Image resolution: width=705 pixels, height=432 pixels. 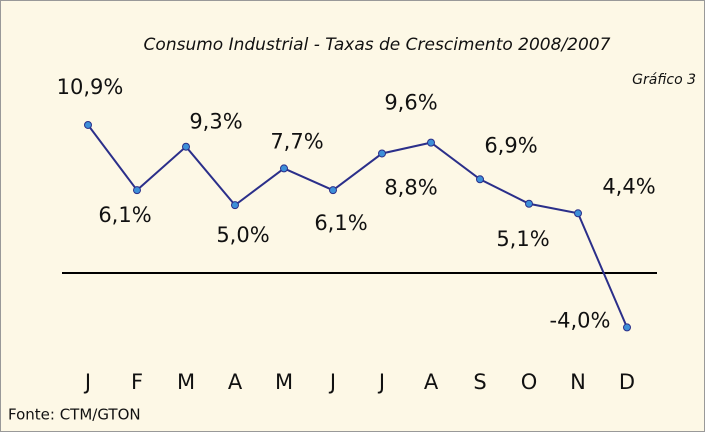 What do you see at coordinates (90, 87) in the screenshot?
I see `value-label: 10,9%` at bounding box center [90, 87].